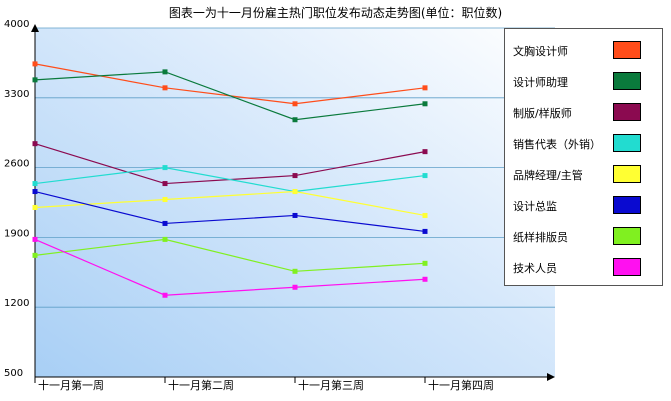 The image size is (671, 401). What do you see at coordinates (71, 385) in the screenshot?
I see `x-tick-label: 十一月第一周` at bounding box center [71, 385].